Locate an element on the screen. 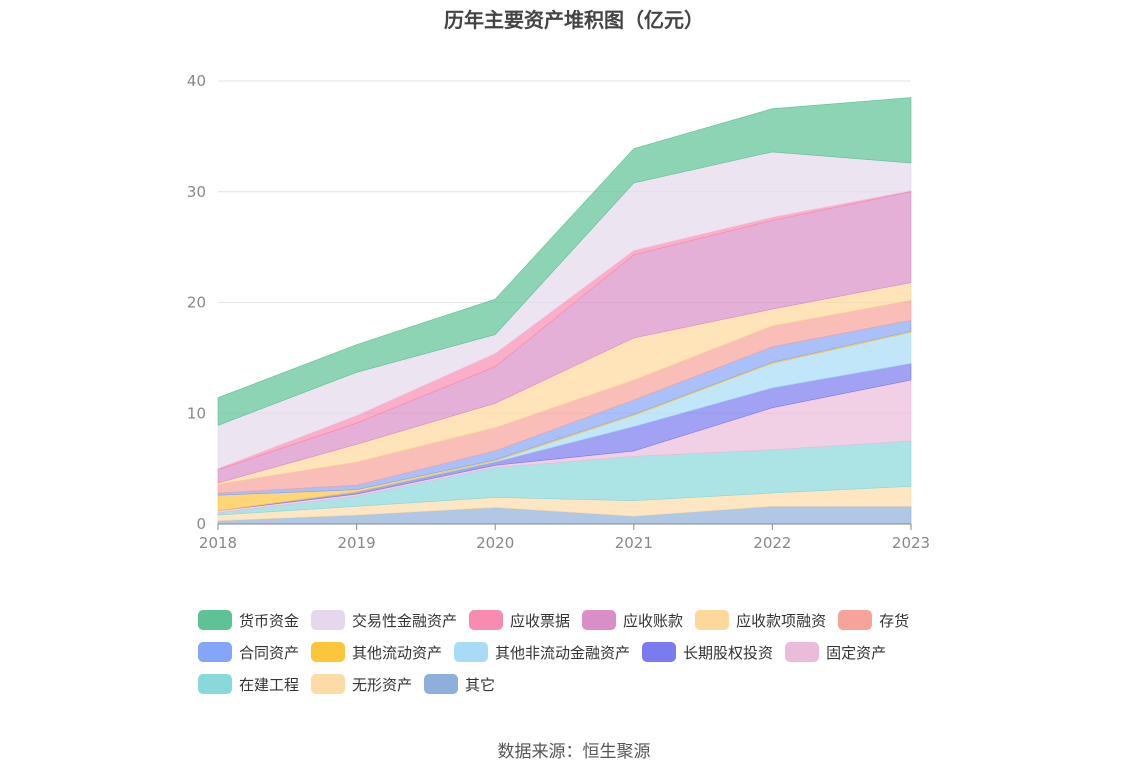  legend-item: 其他非流动金融资产 is located at coordinates (542, 652).